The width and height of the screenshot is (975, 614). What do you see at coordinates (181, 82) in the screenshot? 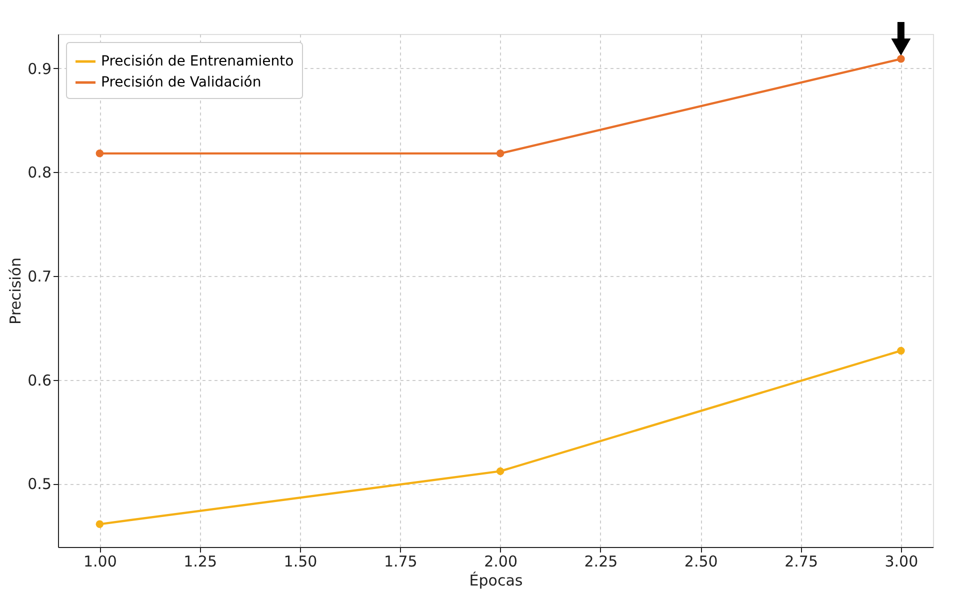
I see `legend-label: Precisión de Validación` at bounding box center [181, 82].